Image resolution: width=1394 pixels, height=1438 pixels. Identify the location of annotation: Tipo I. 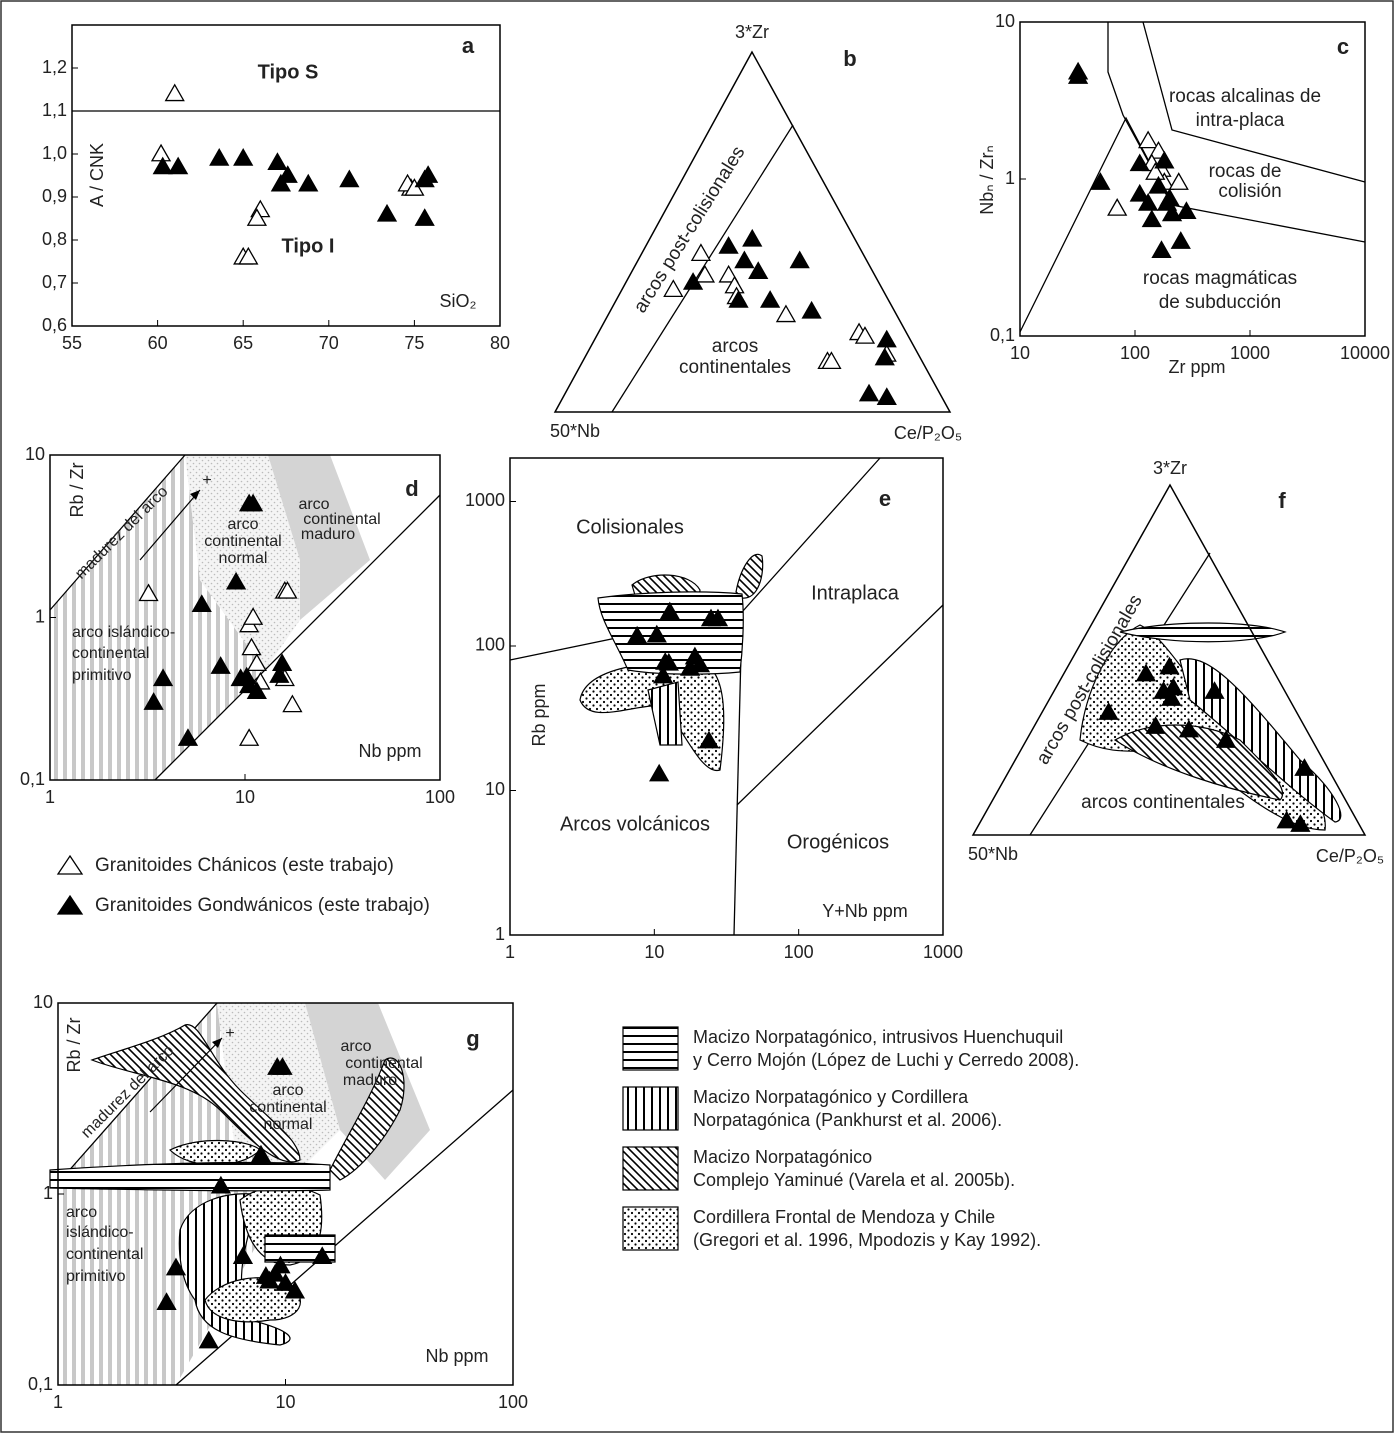
(308, 246).